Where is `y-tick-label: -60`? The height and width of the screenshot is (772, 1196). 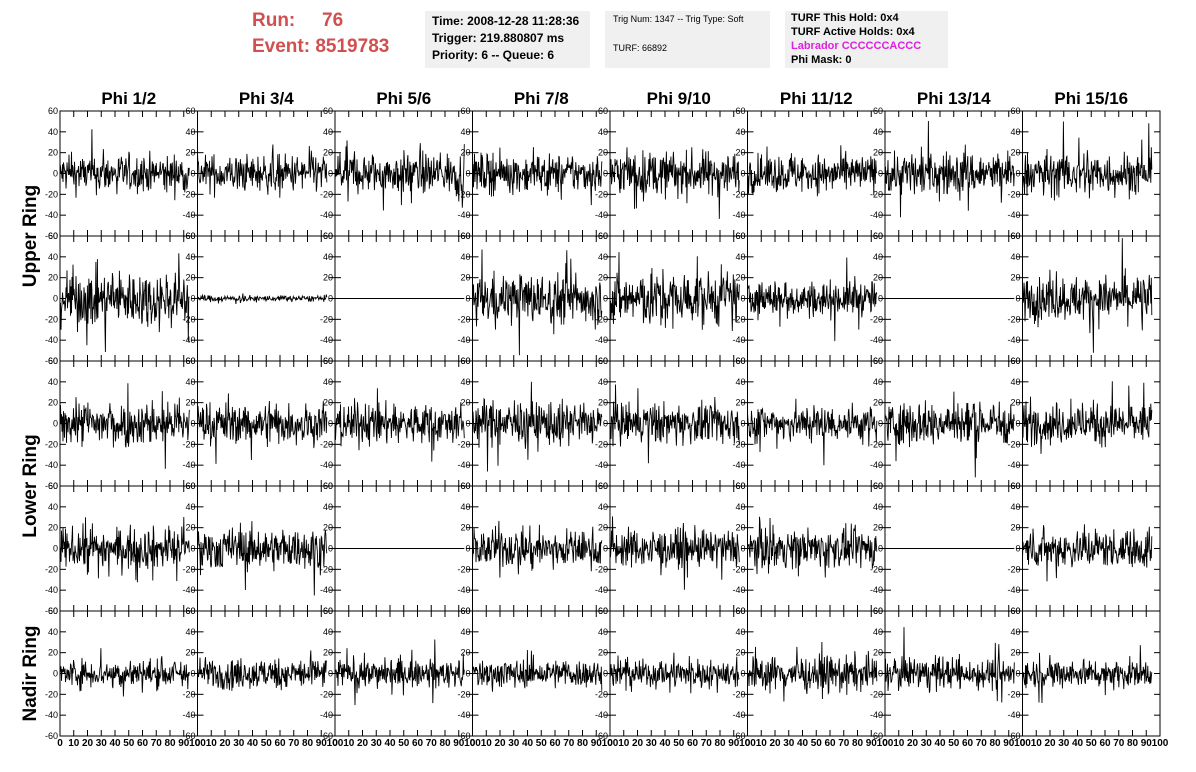 y-tick-label: -60 is located at coordinates (51, 611).